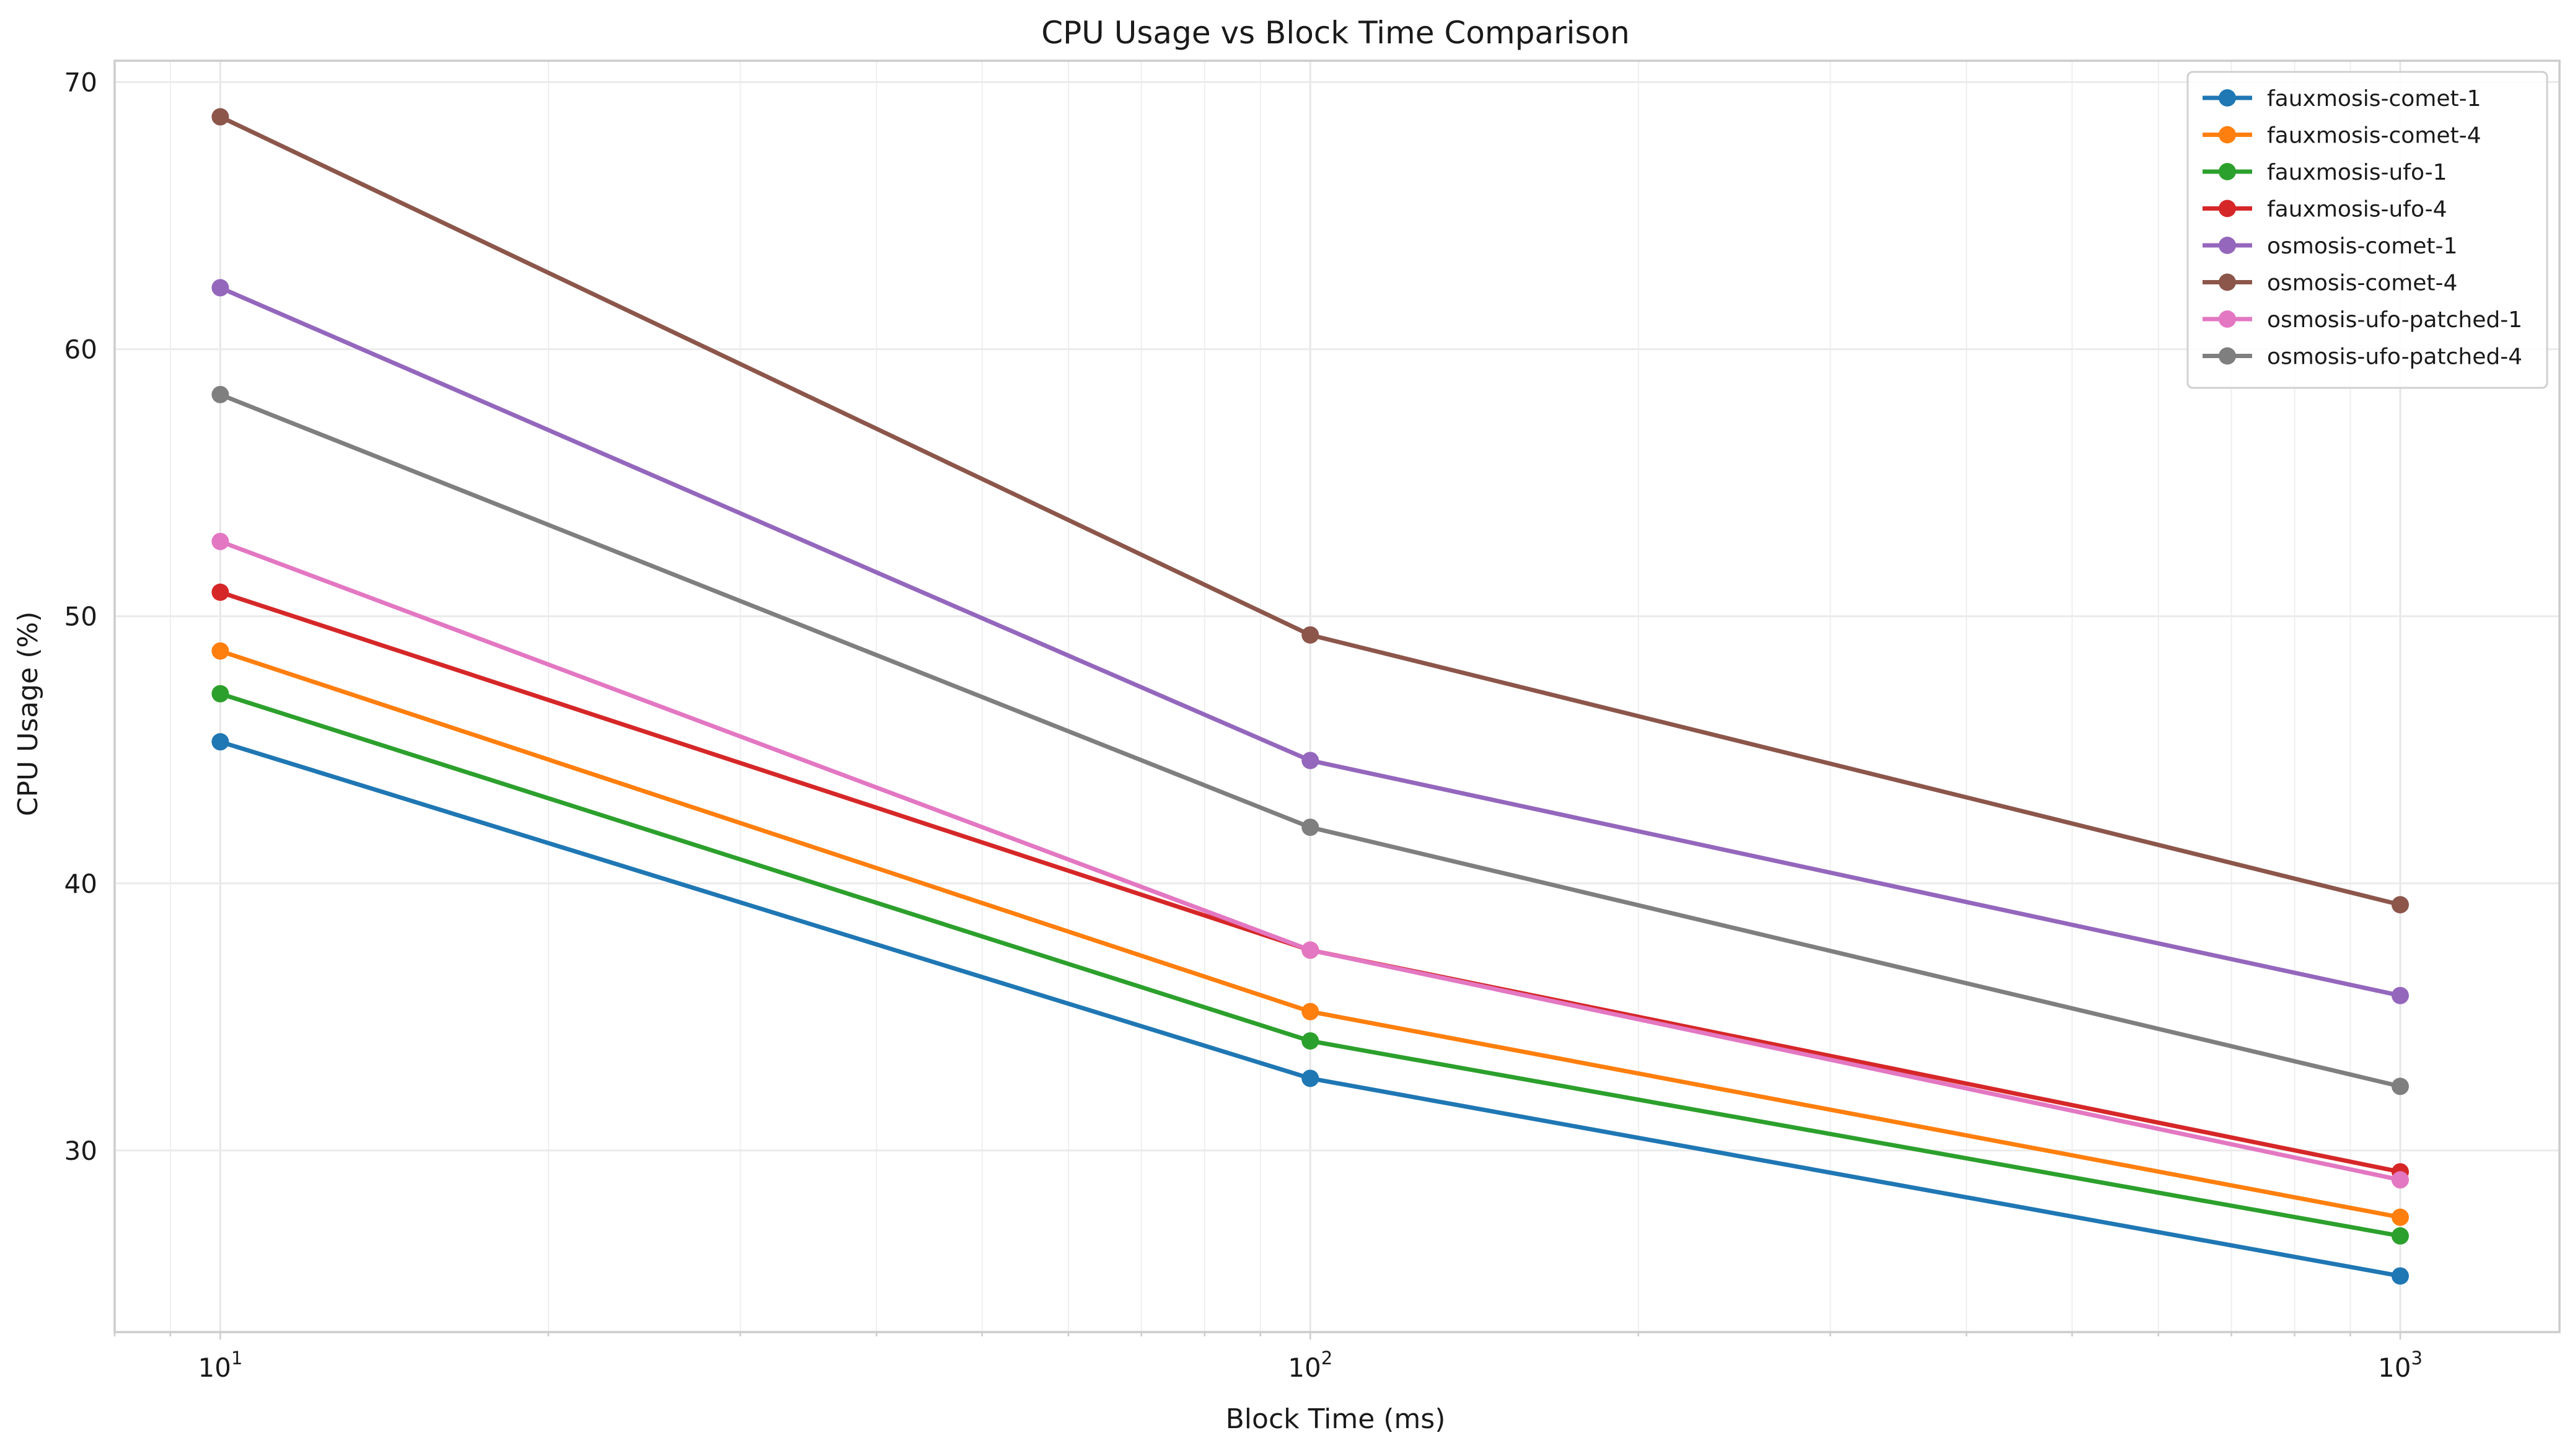 The image size is (2575, 1456). I want to click on legend-item: fauxmosis-comet-4, so click(2342, 136).